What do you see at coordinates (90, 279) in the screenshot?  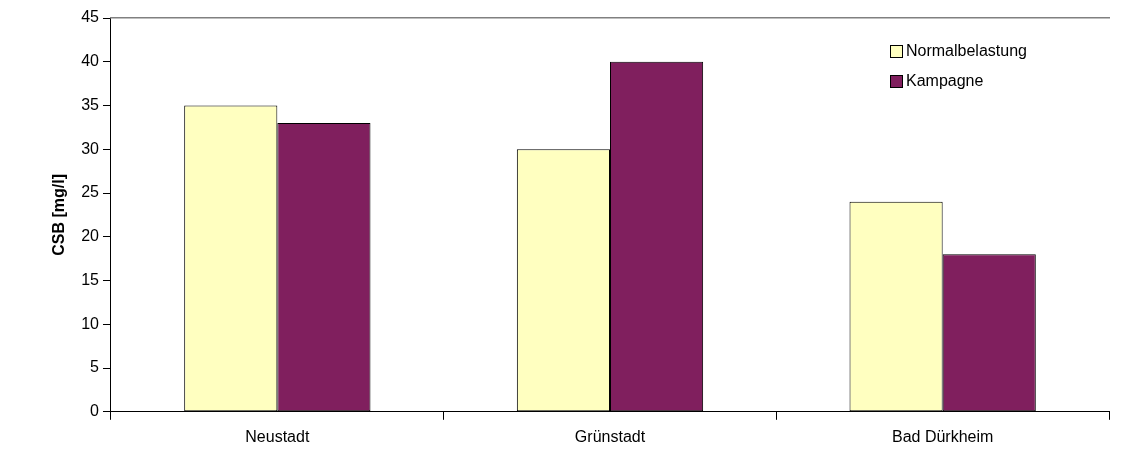 I see `y-tick-label: 15` at bounding box center [90, 279].